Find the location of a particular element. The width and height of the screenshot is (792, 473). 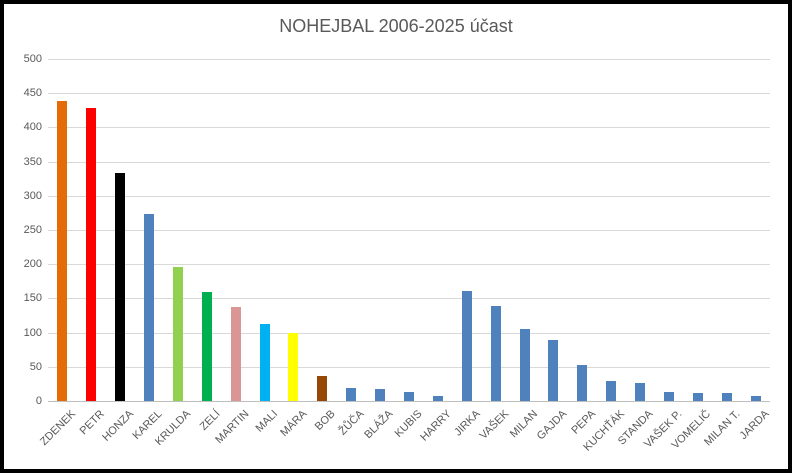

bar--a is located at coordinates (351, 394).